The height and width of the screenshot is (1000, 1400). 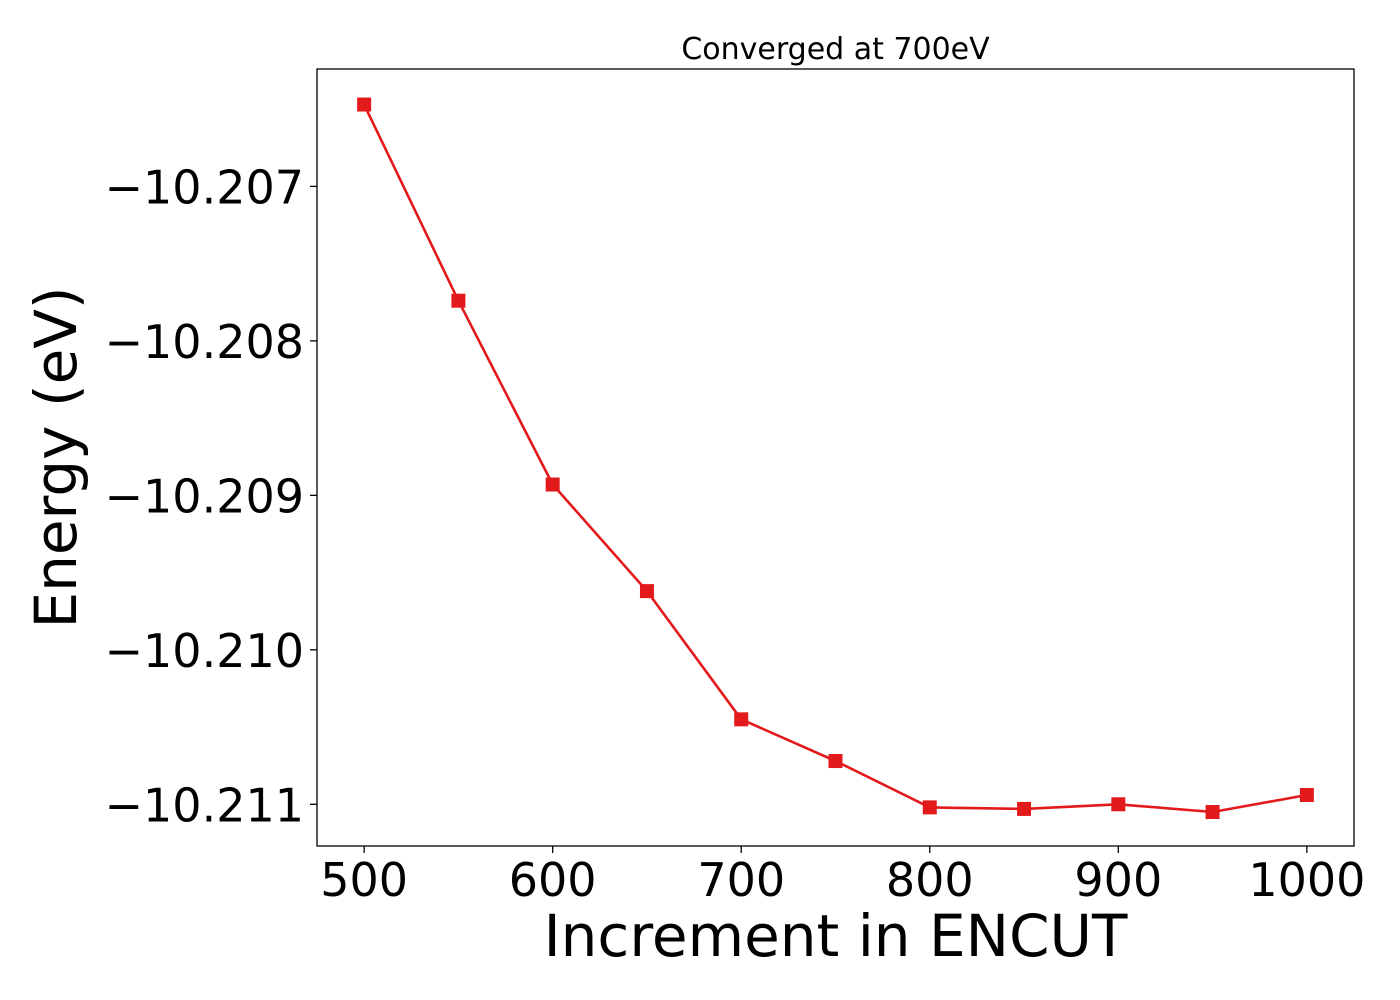 What do you see at coordinates (741, 880) in the screenshot?
I see `x-tick-label: 700` at bounding box center [741, 880].